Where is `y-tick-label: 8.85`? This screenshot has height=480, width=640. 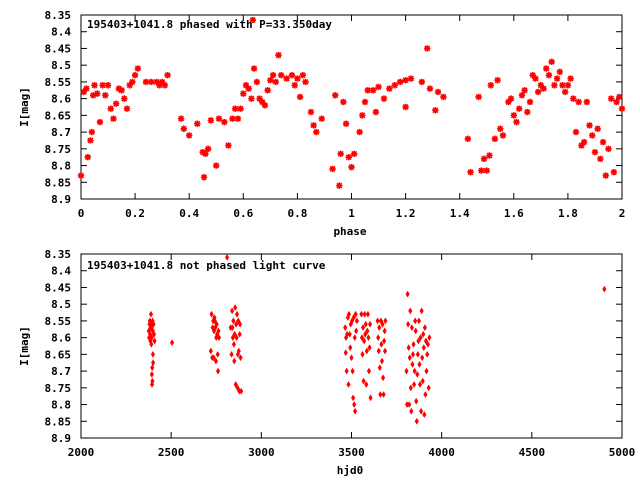
y-tick-label: 8.85 is located at coordinates (58, 421).